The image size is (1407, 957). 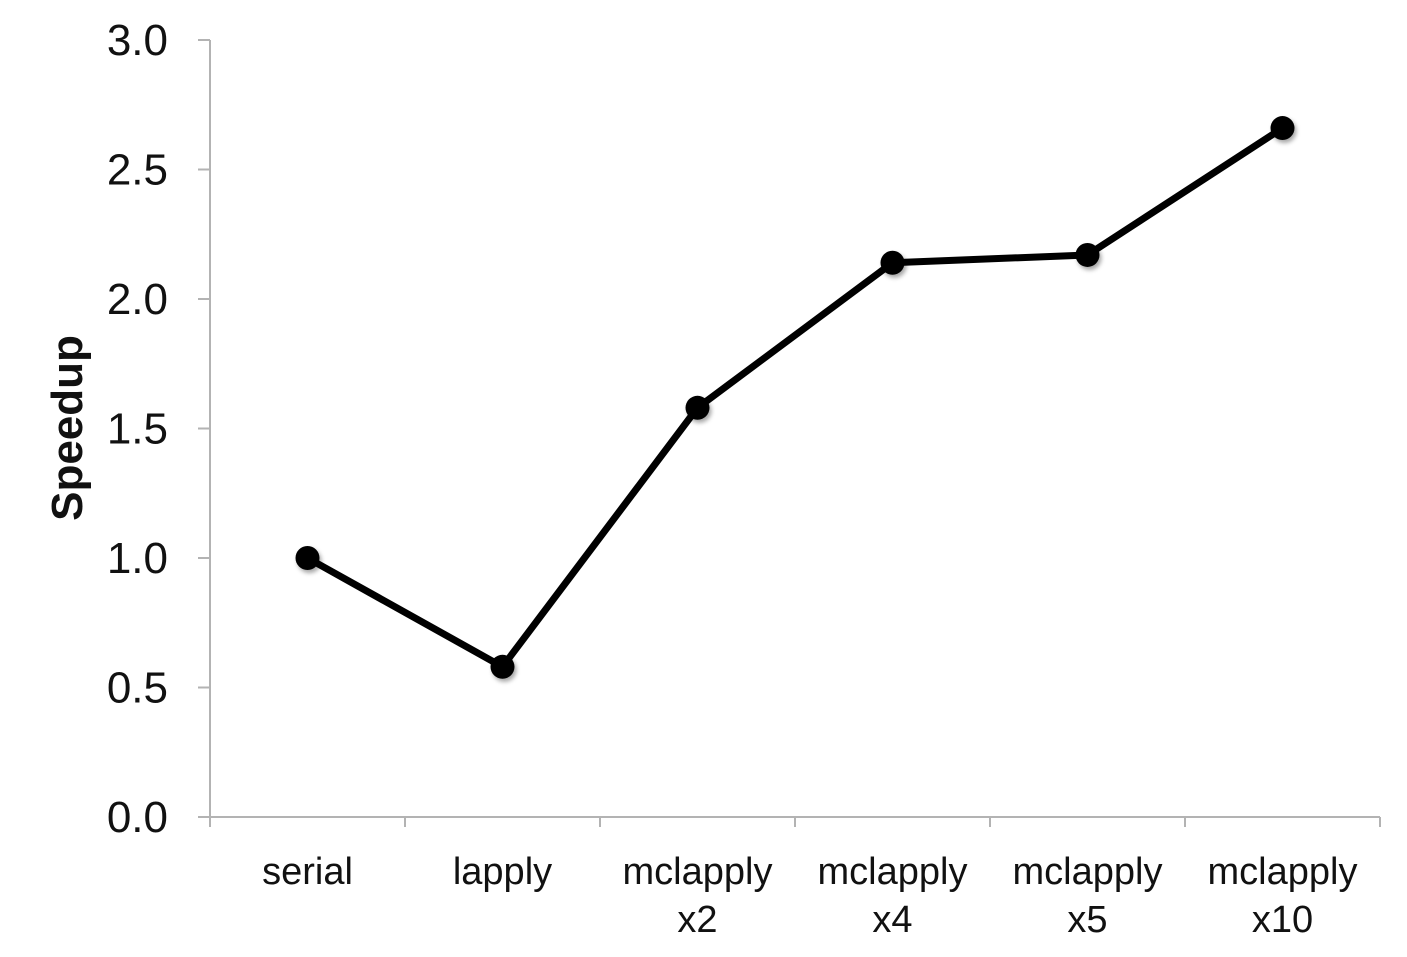 What do you see at coordinates (67, 428) in the screenshot?
I see `y-axis-title: Speedup` at bounding box center [67, 428].